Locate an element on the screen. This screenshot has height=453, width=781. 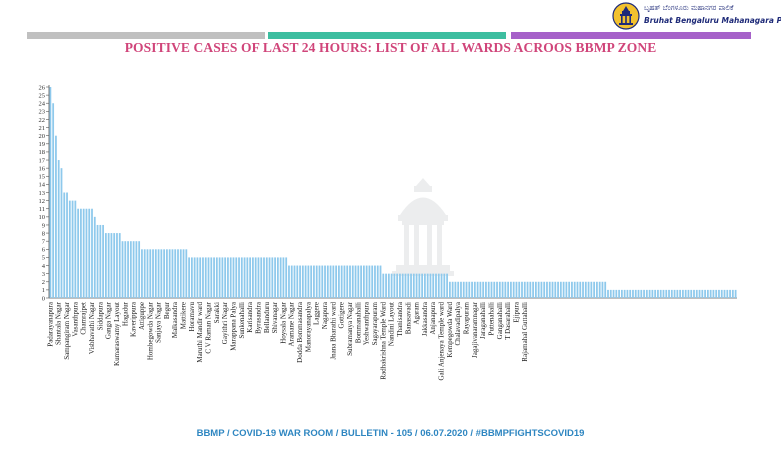
x-tick-label: Ganga Nagar is located at coordinates (109, 320).